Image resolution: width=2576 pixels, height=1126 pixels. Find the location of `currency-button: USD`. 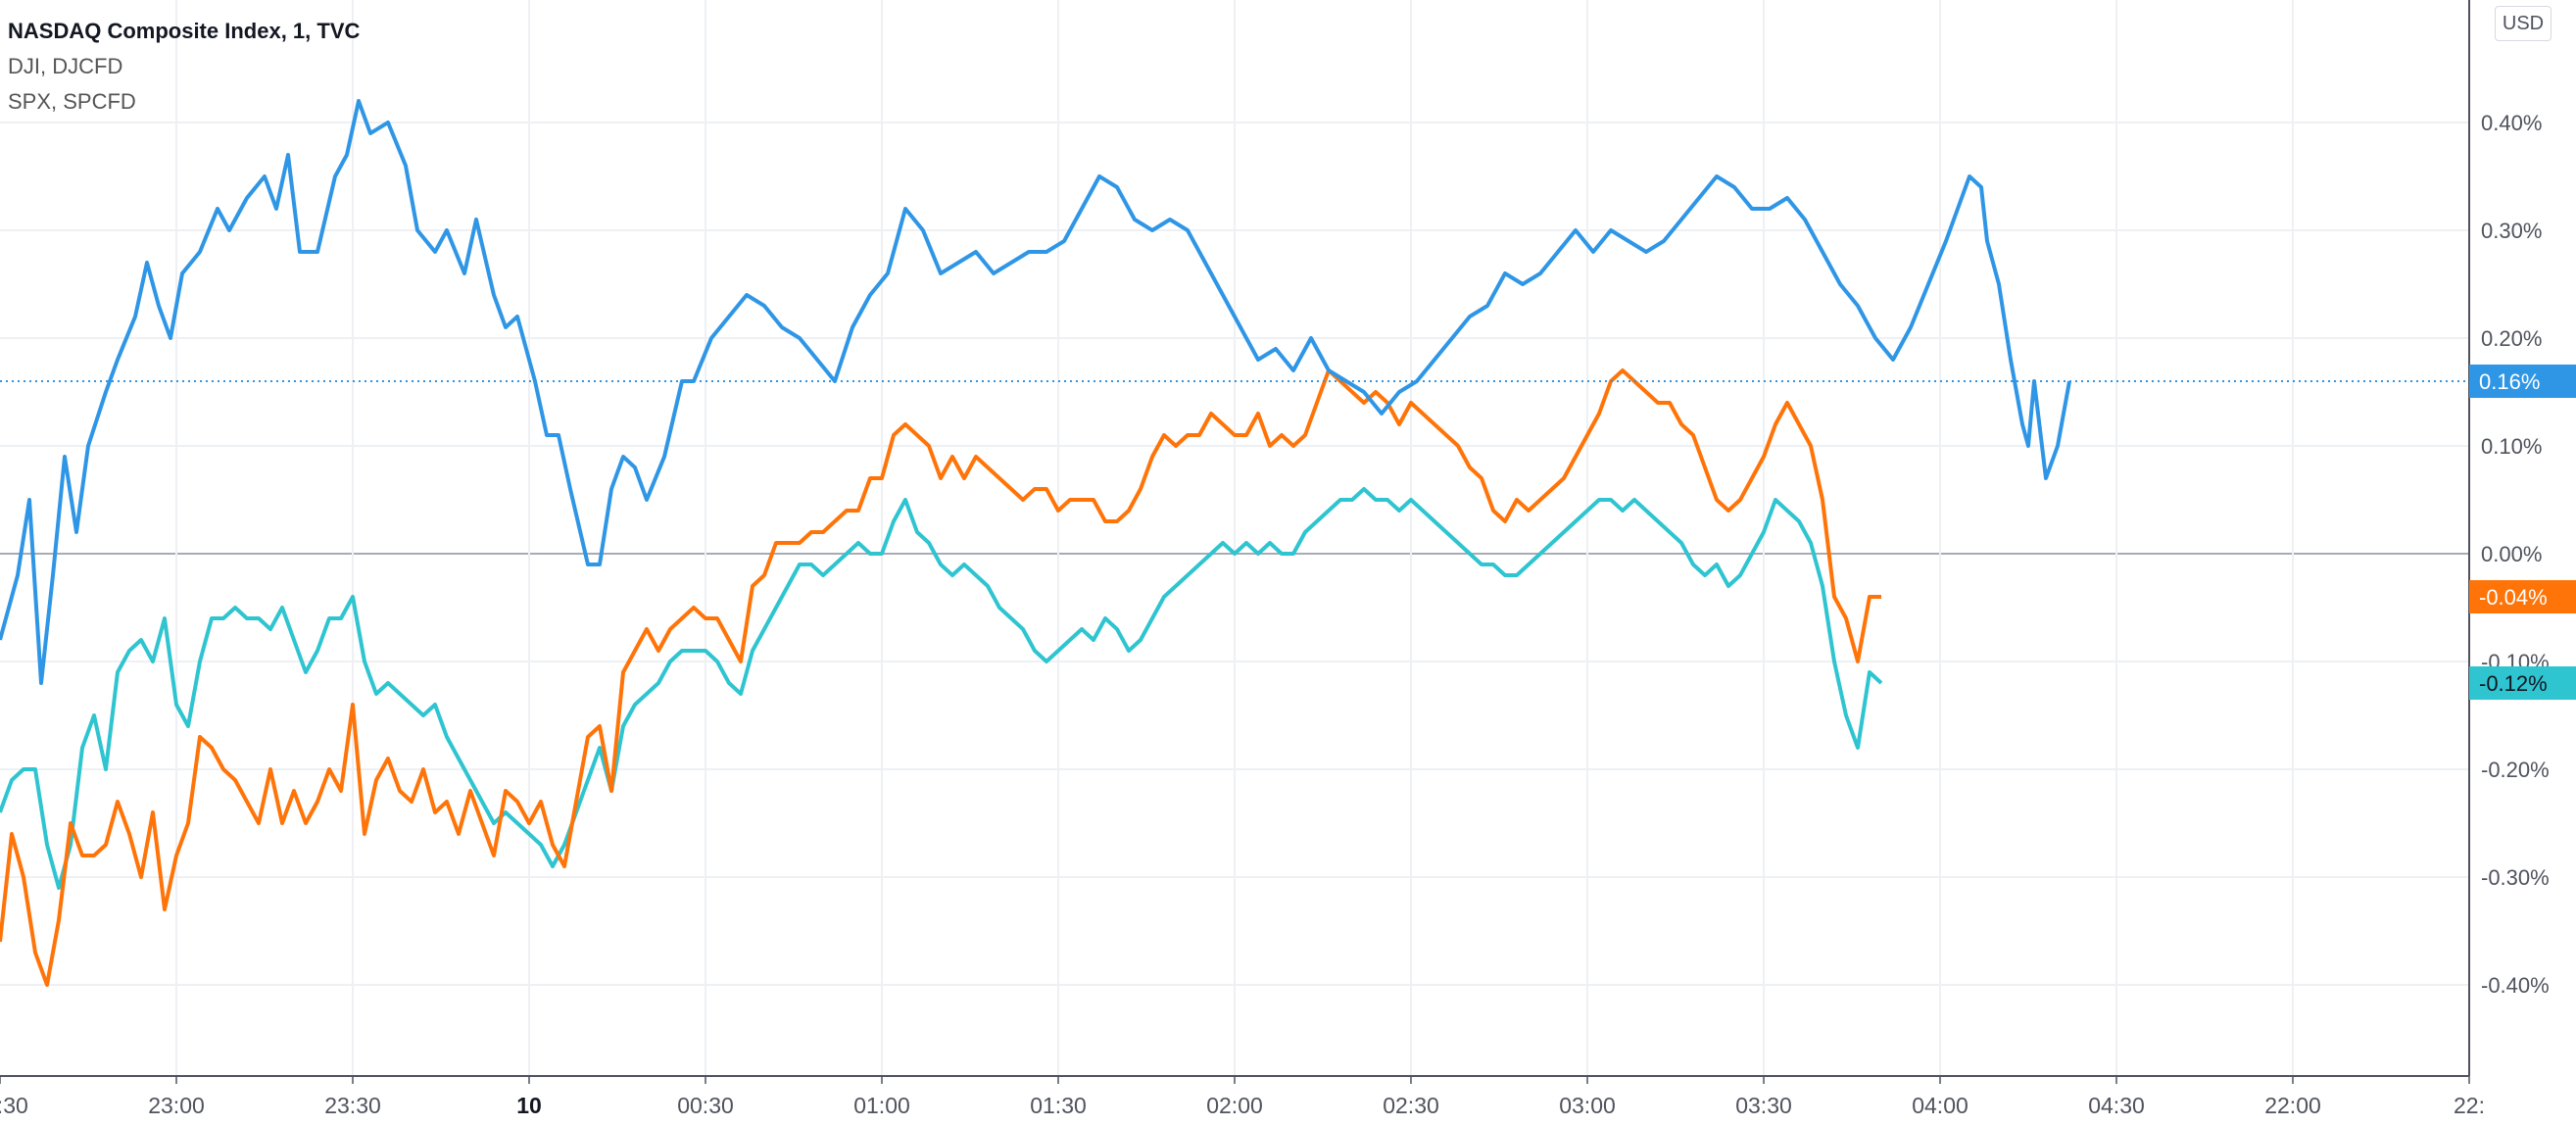

currency-button: USD is located at coordinates (2523, 23).